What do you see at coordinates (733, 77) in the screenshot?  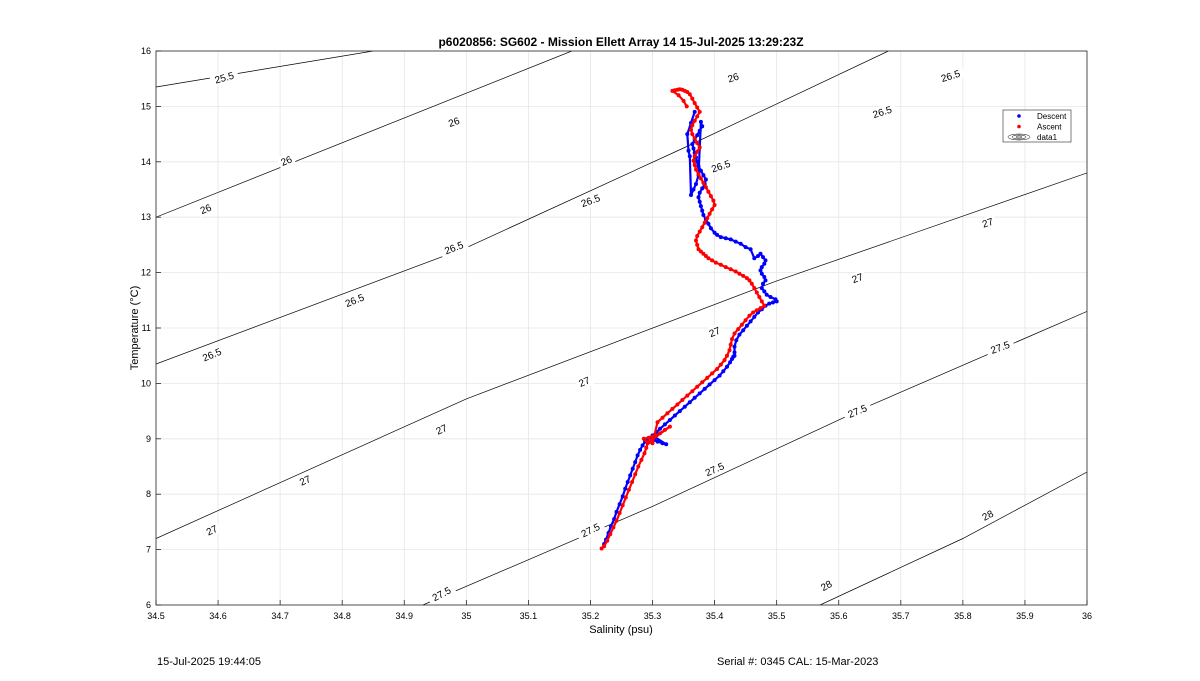 I see `contour-label-group: 26` at bounding box center [733, 77].